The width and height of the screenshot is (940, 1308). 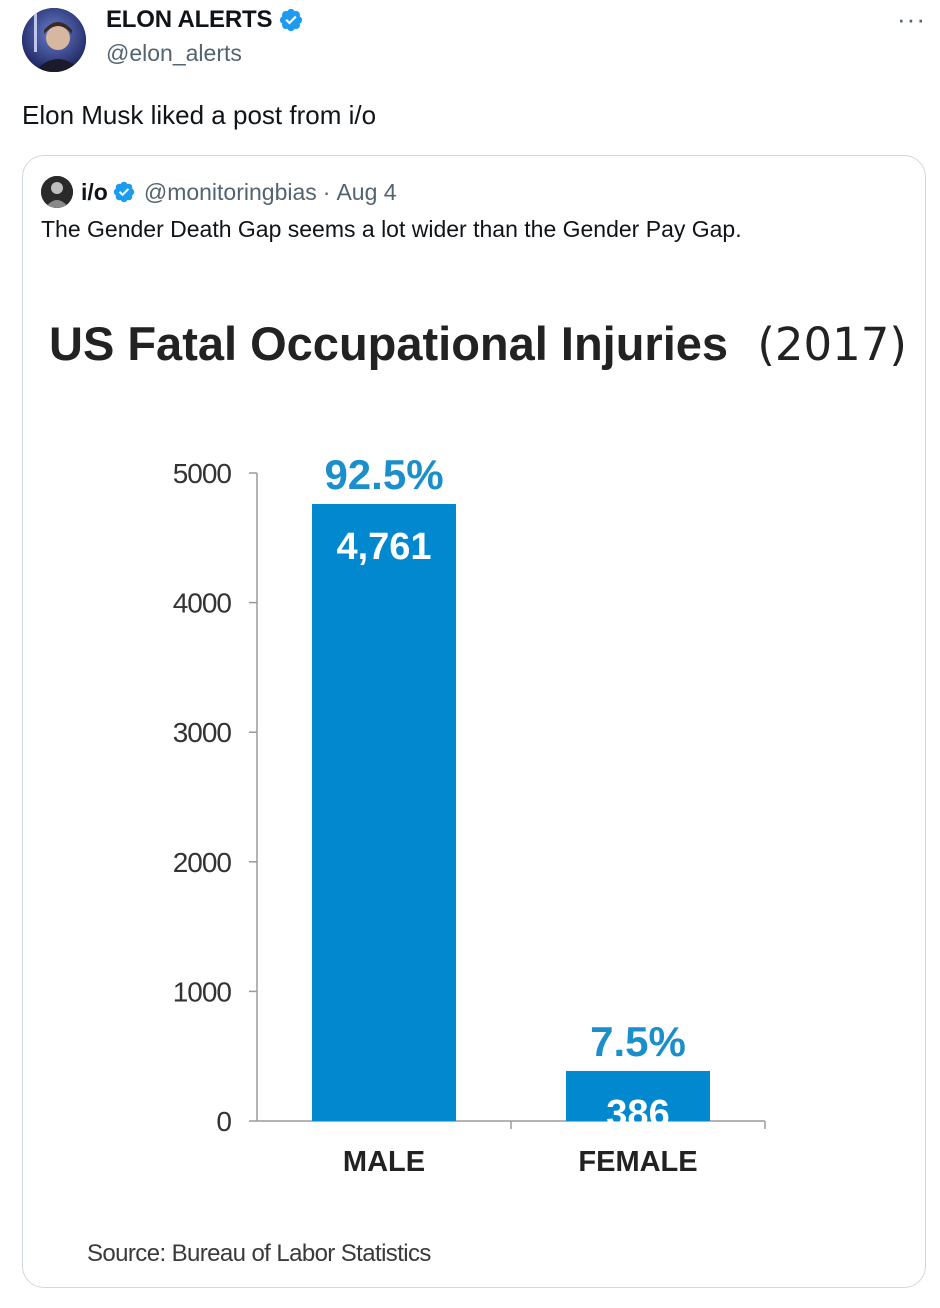 I want to click on author-name: ELON ALERTS, so click(x=205, y=20).